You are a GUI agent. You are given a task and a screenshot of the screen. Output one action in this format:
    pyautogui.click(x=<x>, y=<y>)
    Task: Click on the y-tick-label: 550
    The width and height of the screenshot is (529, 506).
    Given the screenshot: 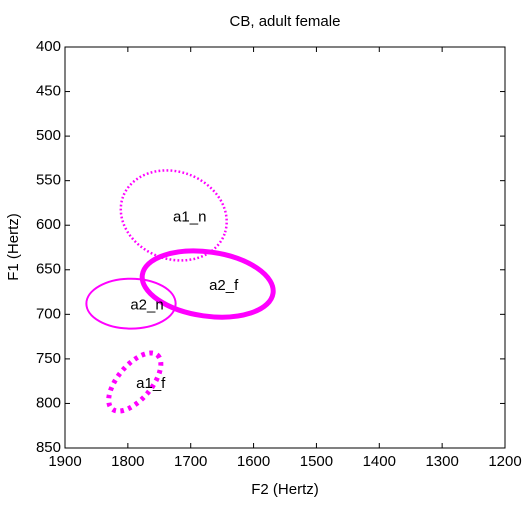 What is the action you would take?
    pyautogui.click(x=48, y=180)
    